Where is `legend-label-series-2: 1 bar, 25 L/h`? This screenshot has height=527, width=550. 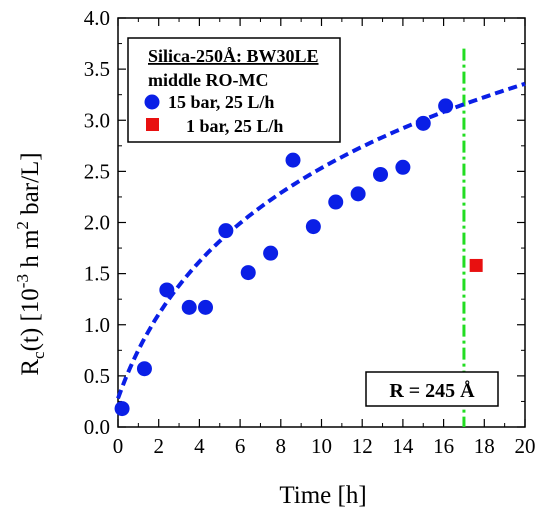 legend-label-series-2: 1 bar, 25 L/h is located at coordinates (234, 126).